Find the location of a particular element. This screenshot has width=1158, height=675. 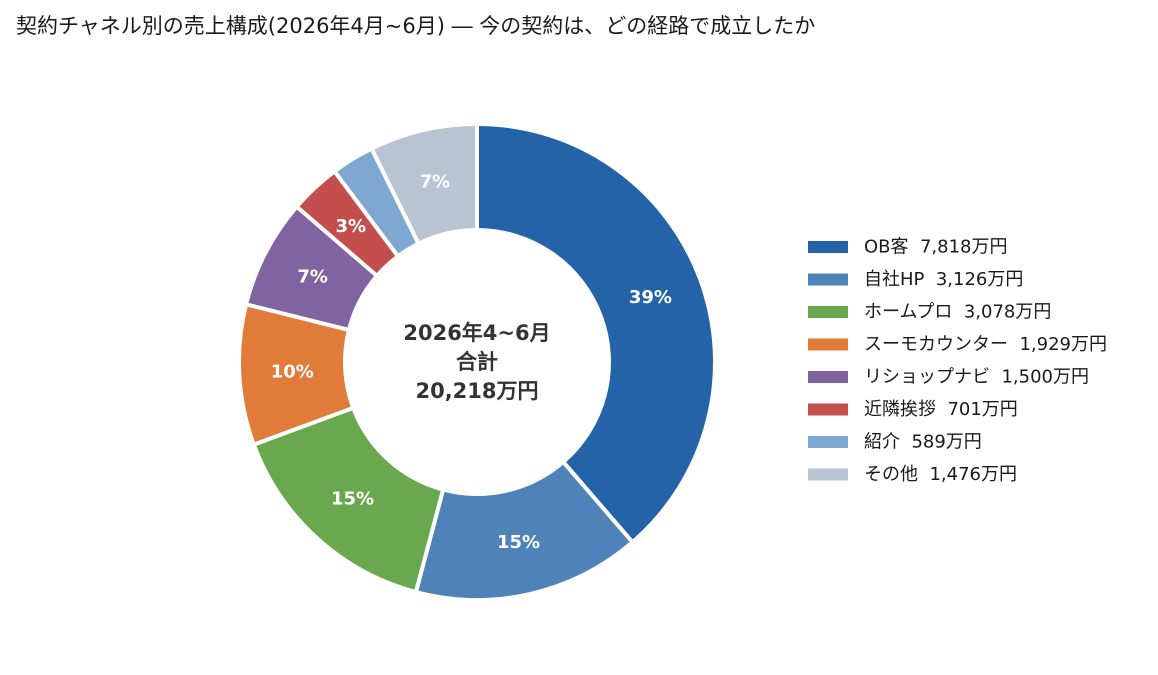

legend-label-1: OB客 7,818万円 is located at coordinates (936, 247).